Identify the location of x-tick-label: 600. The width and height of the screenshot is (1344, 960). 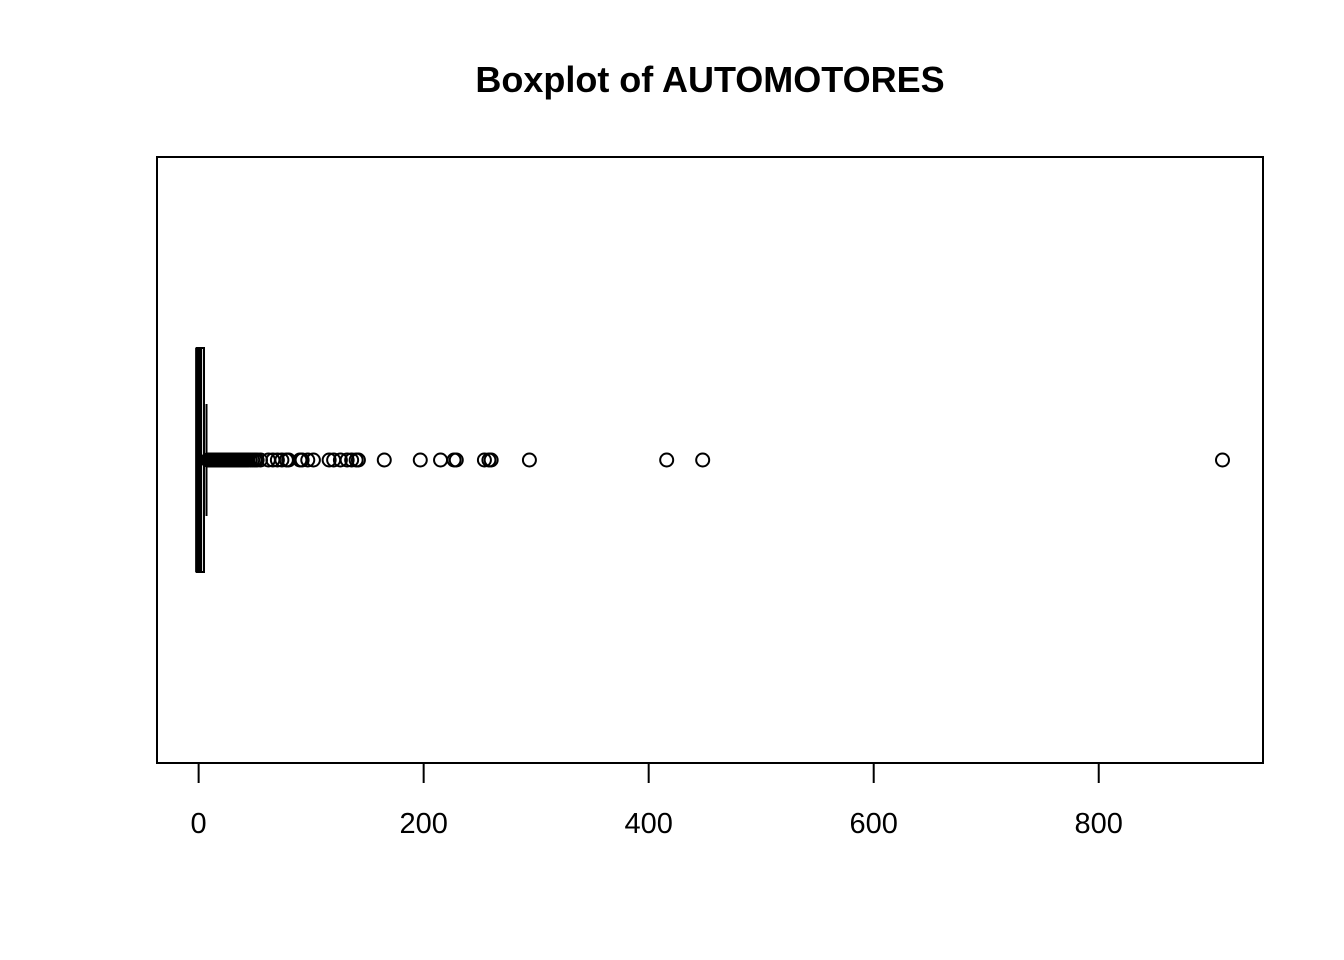
(874, 824).